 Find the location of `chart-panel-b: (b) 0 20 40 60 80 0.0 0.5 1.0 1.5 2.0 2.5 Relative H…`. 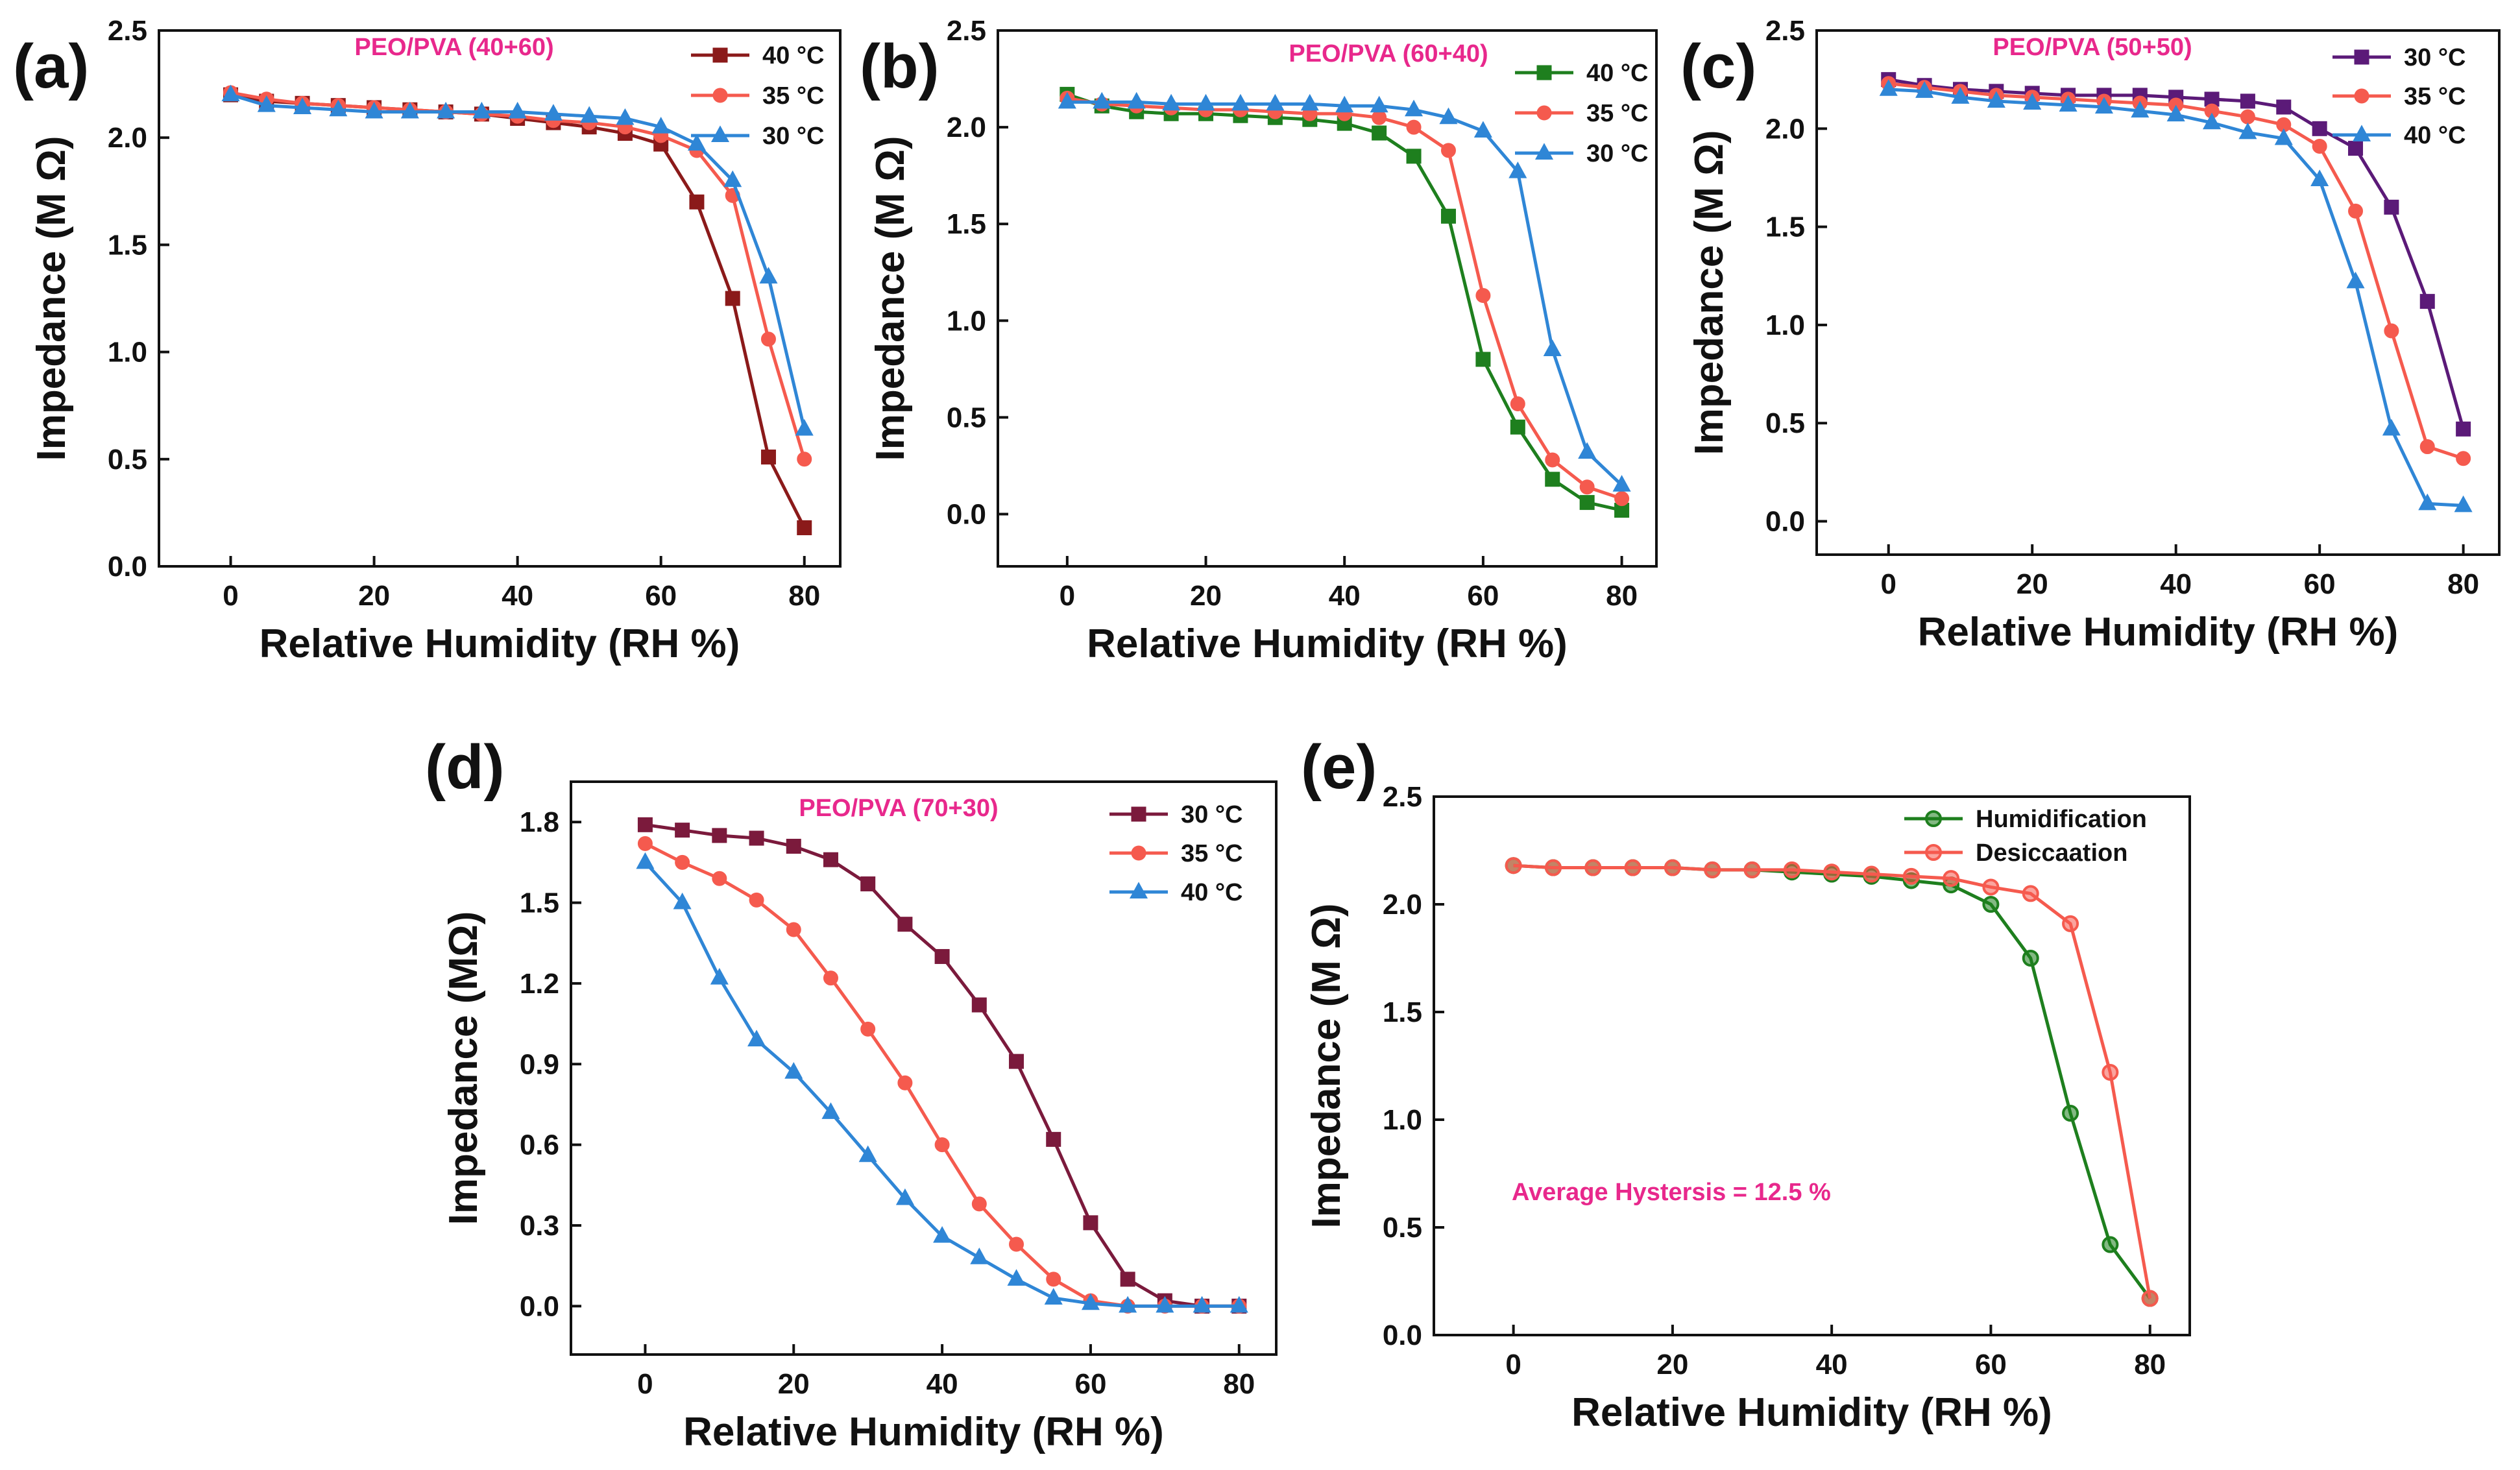

chart-panel-b: (b) 0 20 40 60 80 0.0 0.5 1.0 1.5 2.0 2.5 Relative H… is located at coordinates (1259, 340).